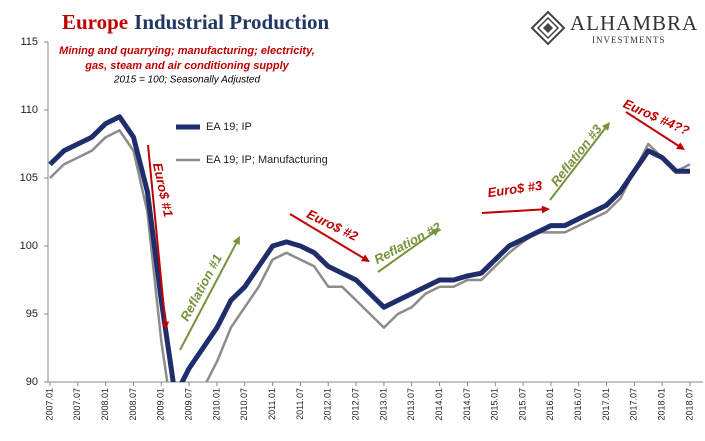 The width and height of the screenshot is (705, 441). Describe the element at coordinates (32, 382) in the screenshot. I see `y-tick-label: 90` at that location.